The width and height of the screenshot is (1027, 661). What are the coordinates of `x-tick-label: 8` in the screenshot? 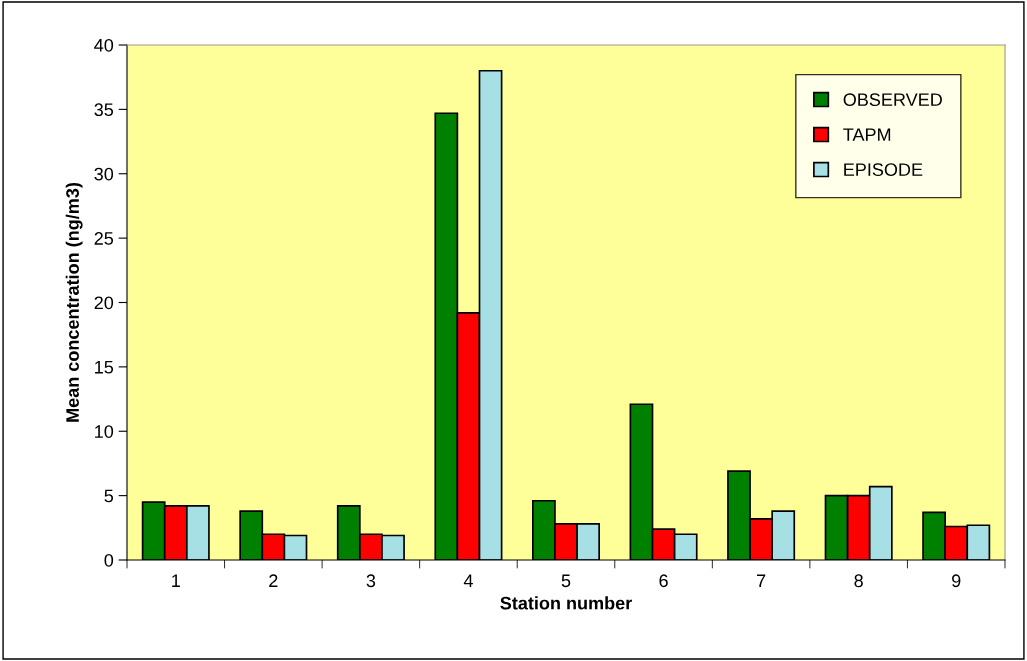 It's located at (858, 581).